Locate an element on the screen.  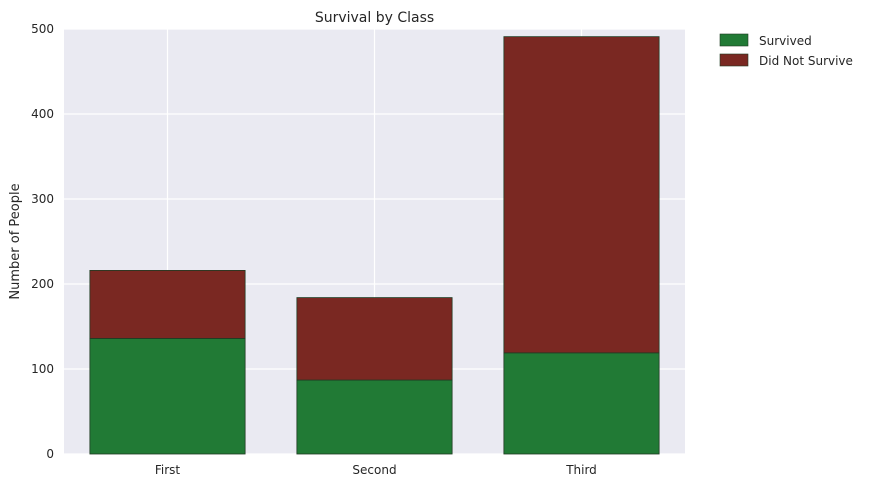
y-tick-label: 200 is located at coordinates (42, 284).